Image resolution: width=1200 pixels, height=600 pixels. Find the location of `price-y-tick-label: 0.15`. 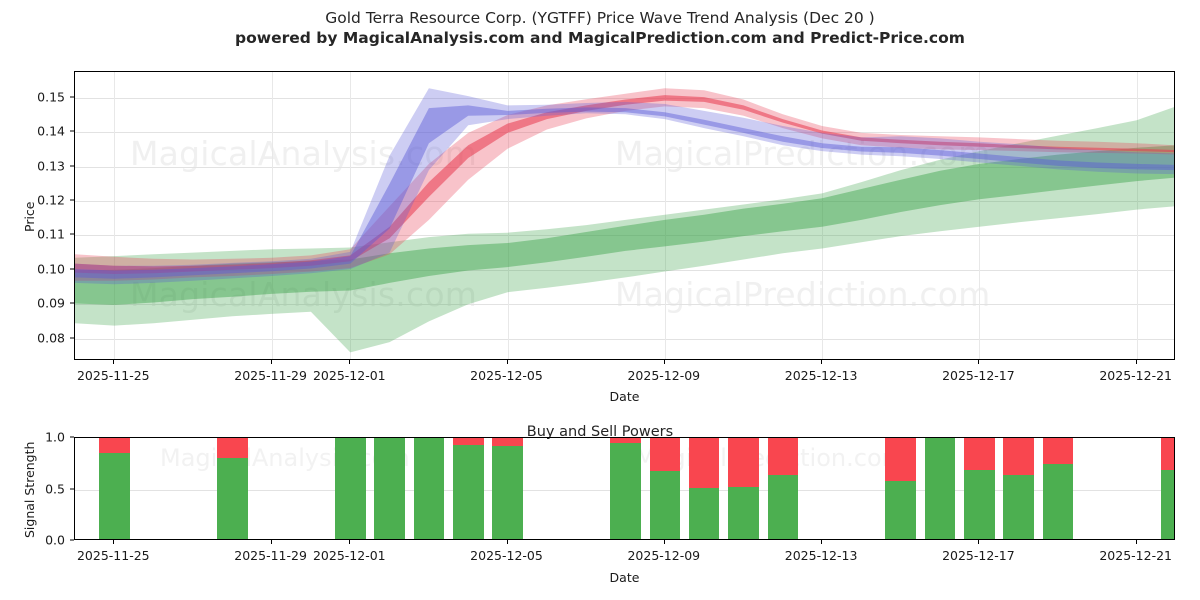

price-y-tick-label: 0.15 is located at coordinates (51, 97).